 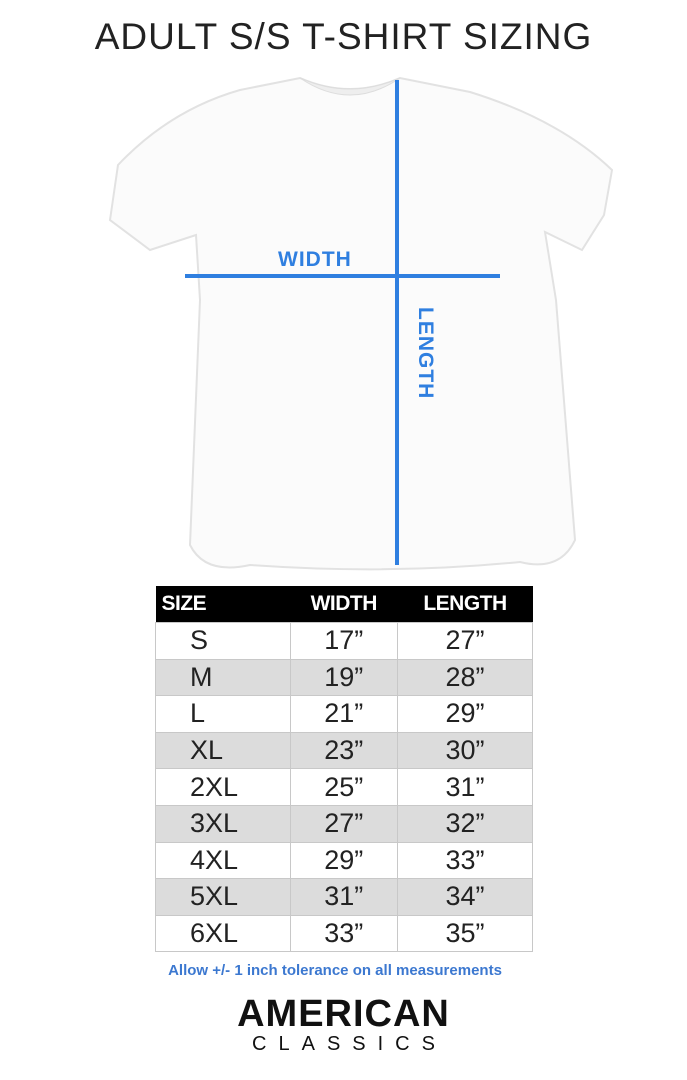 What do you see at coordinates (465, 933) in the screenshot?
I see `length-cell: 35”` at bounding box center [465, 933].